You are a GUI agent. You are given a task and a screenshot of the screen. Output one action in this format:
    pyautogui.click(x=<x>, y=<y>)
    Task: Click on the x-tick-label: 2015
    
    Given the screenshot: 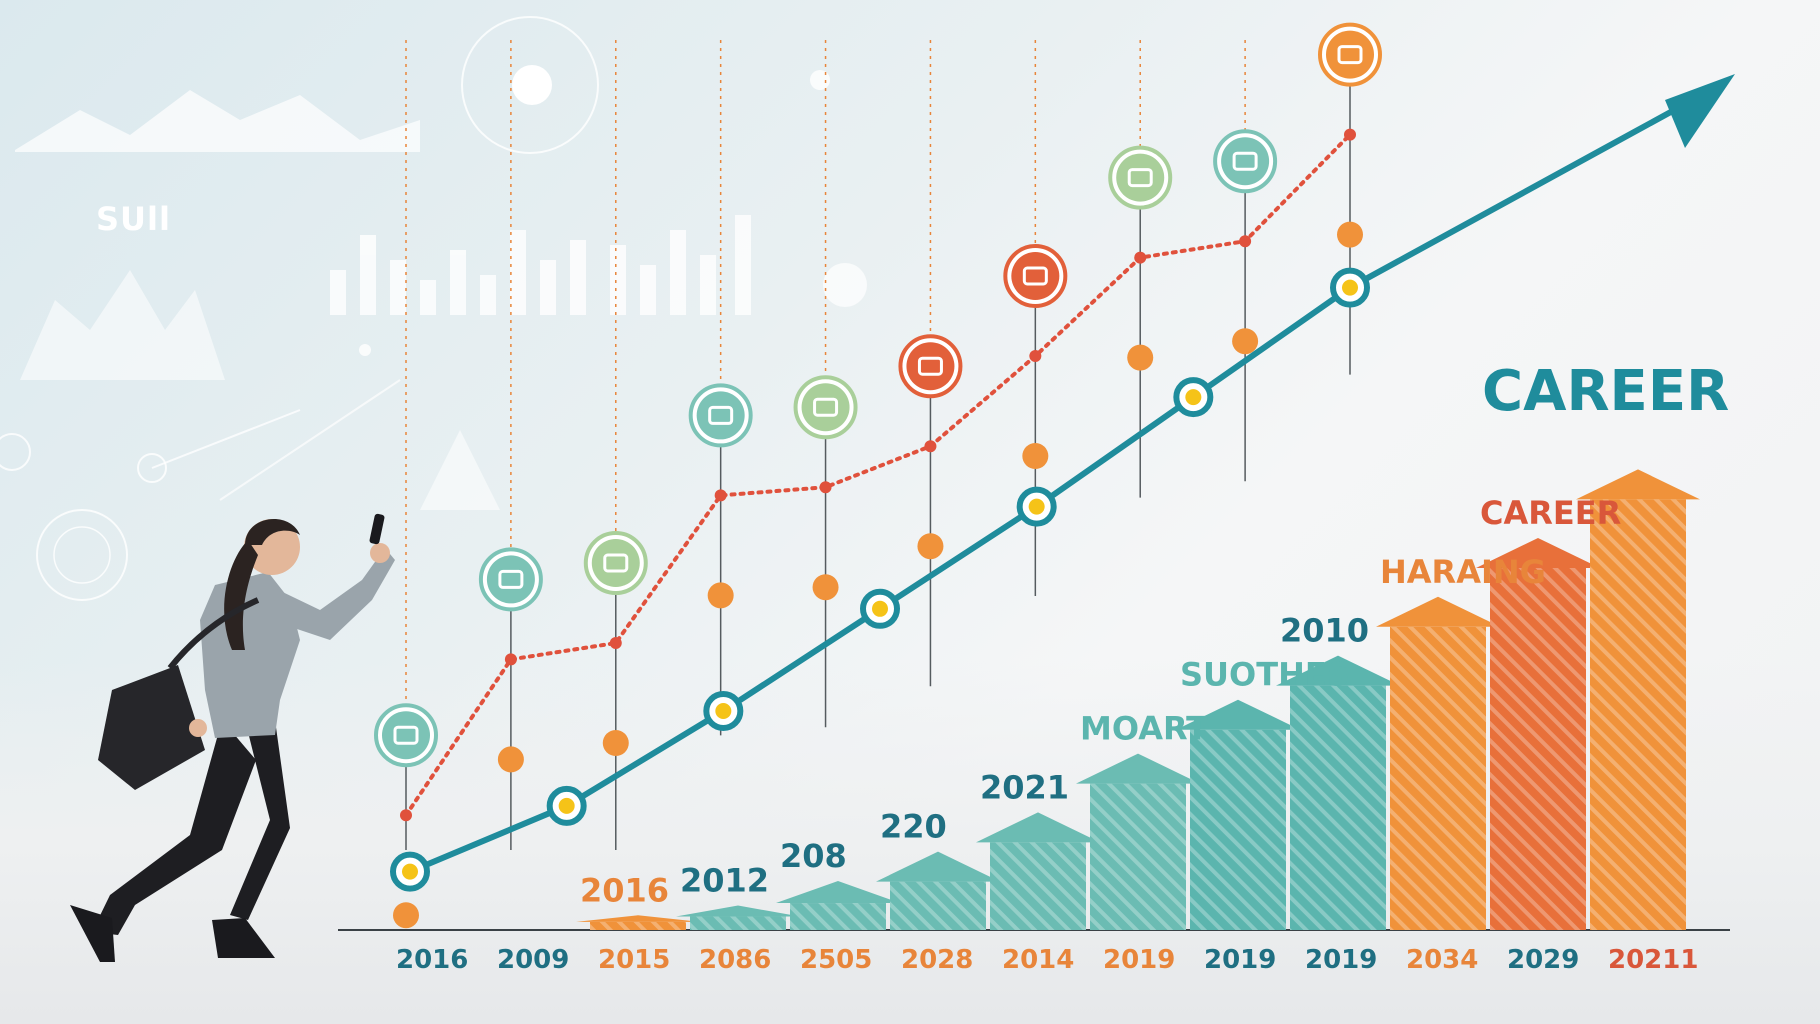 What is the action you would take?
    pyautogui.click(x=634, y=960)
    